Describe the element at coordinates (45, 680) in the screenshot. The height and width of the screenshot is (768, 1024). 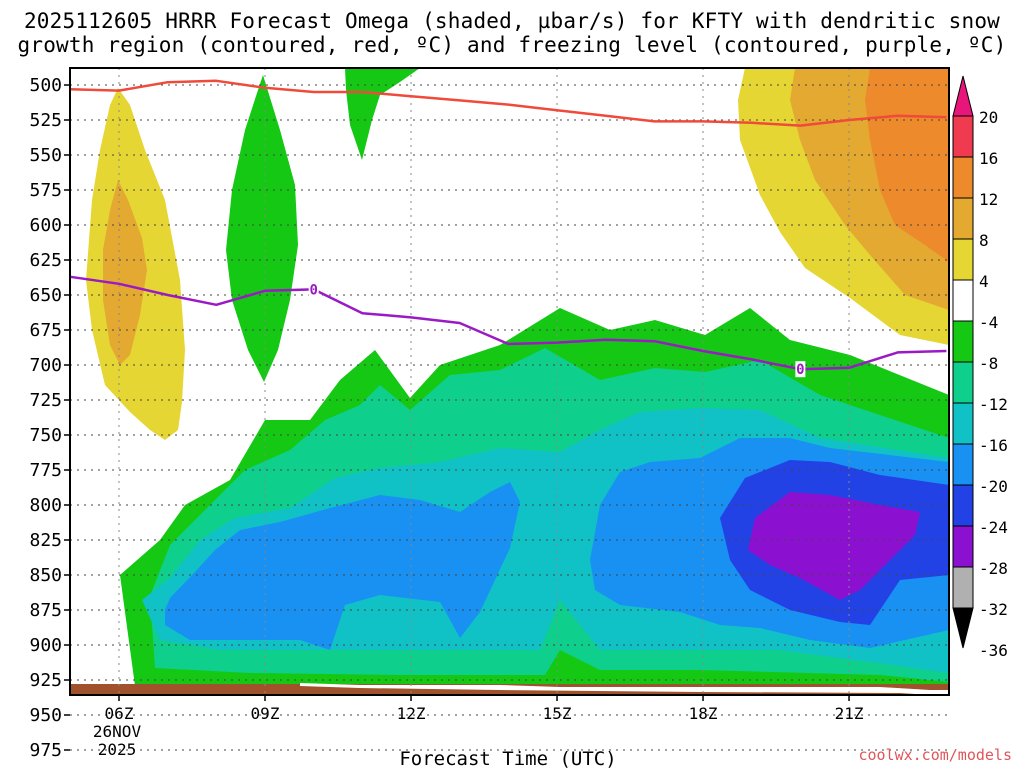
I see `y-tick-label: 925` at that location.